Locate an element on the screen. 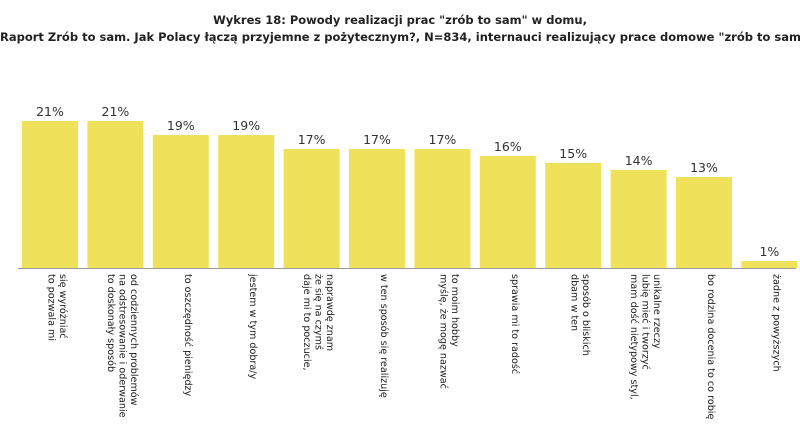  category-label: jestem w tym dobra/y is located at coordinates (252, 326).